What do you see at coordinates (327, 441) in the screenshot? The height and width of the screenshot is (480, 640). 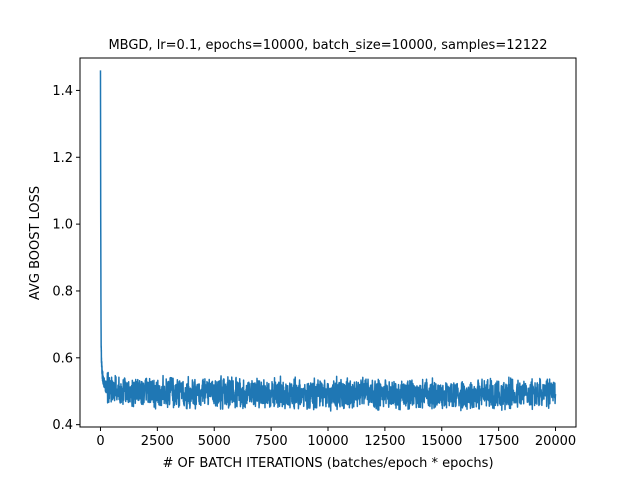 I see `x-tick-label: 10000` at bounding box center [327, 441].